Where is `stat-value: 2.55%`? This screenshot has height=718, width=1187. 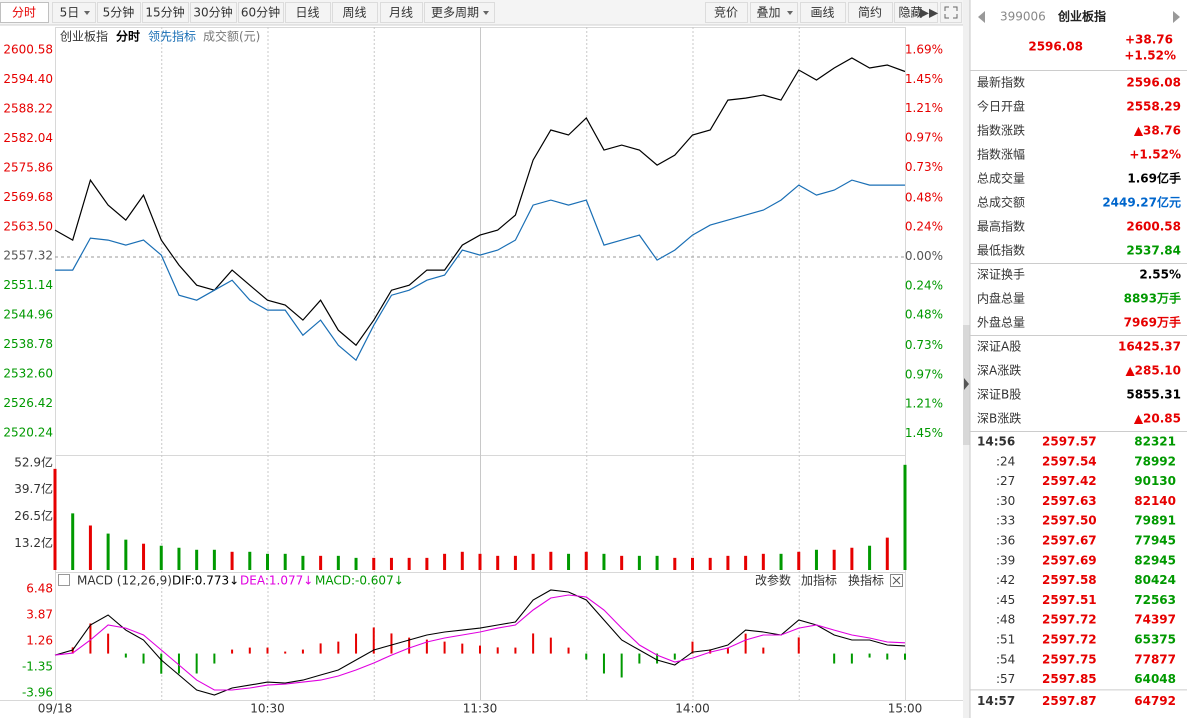
stat-value: 2.55% is located at coordinates (1160, 275).